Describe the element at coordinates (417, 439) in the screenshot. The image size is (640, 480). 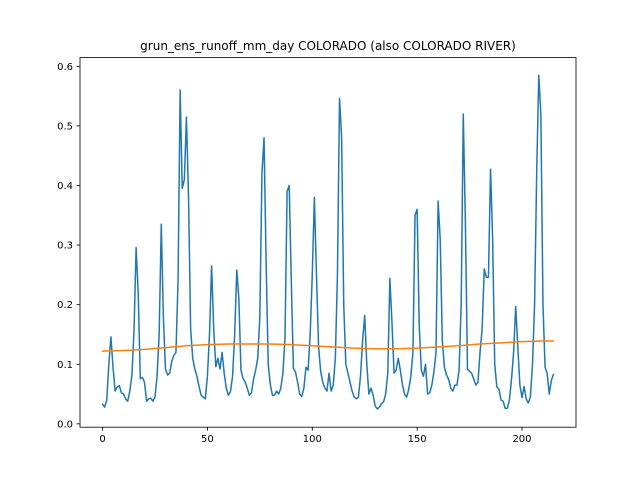
I see `x-tick-label: 150` at that location.